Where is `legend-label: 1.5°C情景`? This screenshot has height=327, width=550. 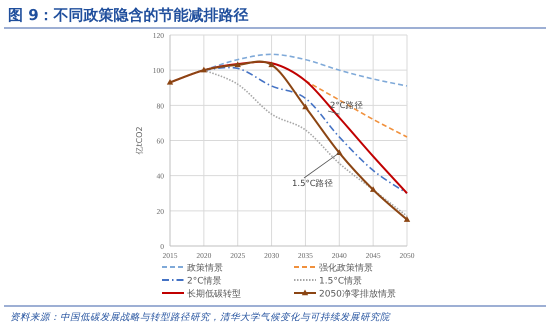
legend-label: 1.5°C情景 is located at coordinates (340, 281).